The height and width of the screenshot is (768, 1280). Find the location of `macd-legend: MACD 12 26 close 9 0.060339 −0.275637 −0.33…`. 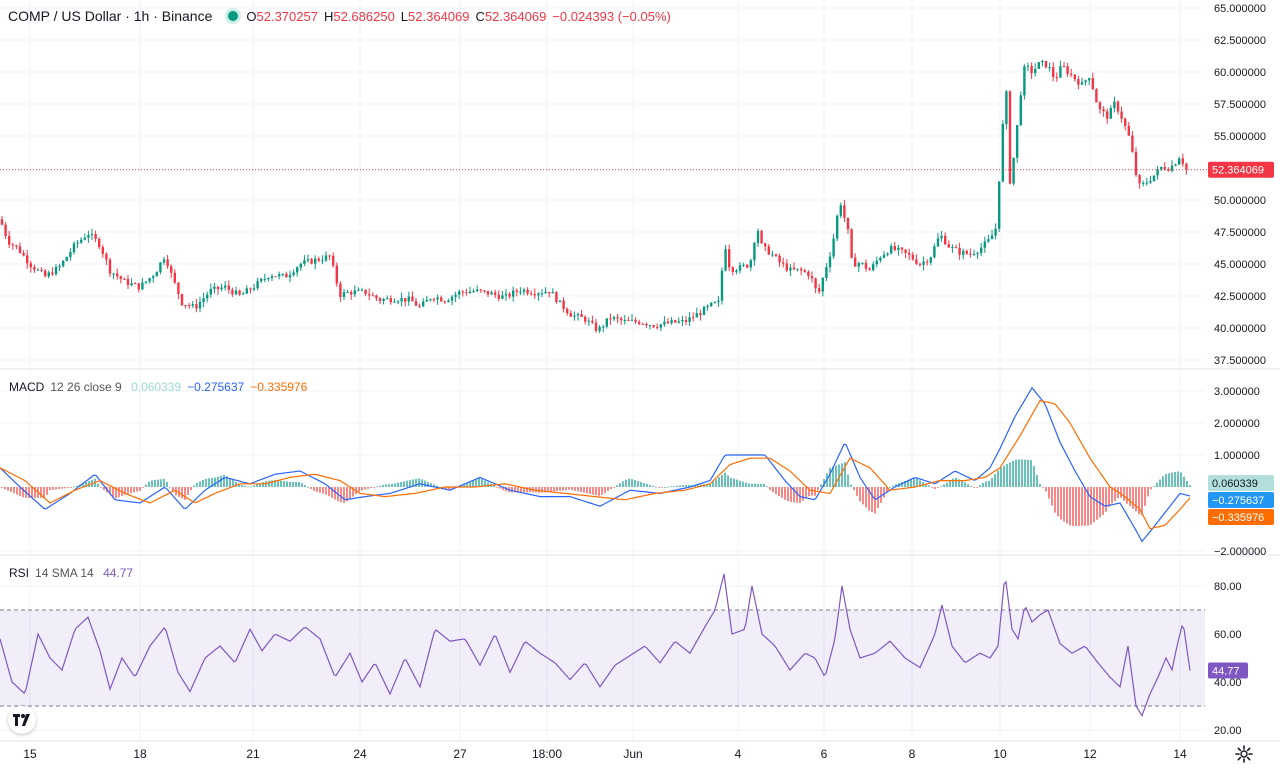

macd-legend: MACD 12 26 close 9 0.060339 −0.275637 −0.33… is located at coordinates (161, 387).